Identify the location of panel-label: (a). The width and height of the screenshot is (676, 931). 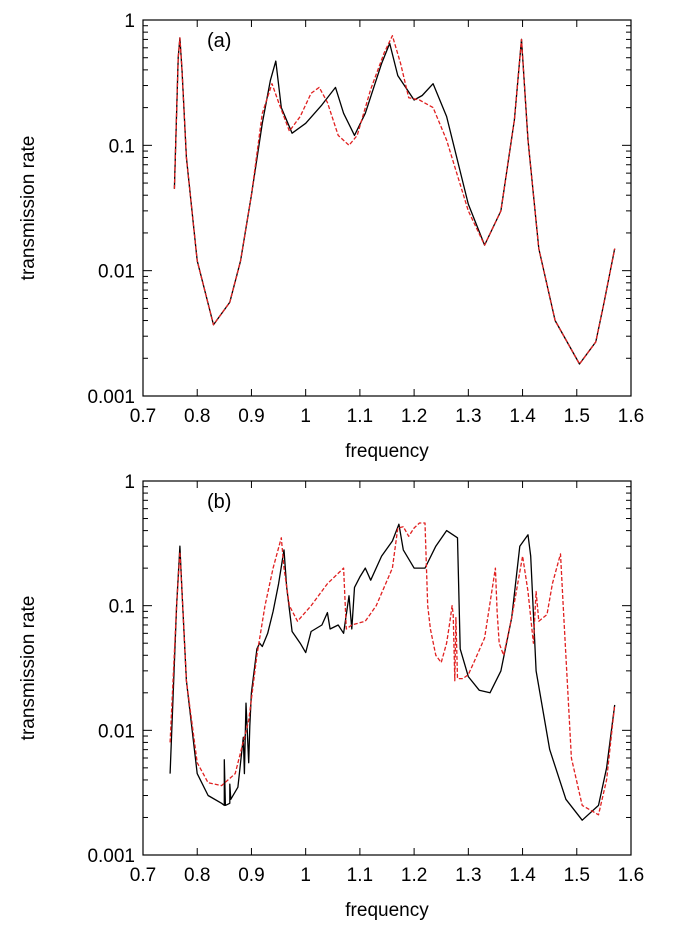
(219, 41).